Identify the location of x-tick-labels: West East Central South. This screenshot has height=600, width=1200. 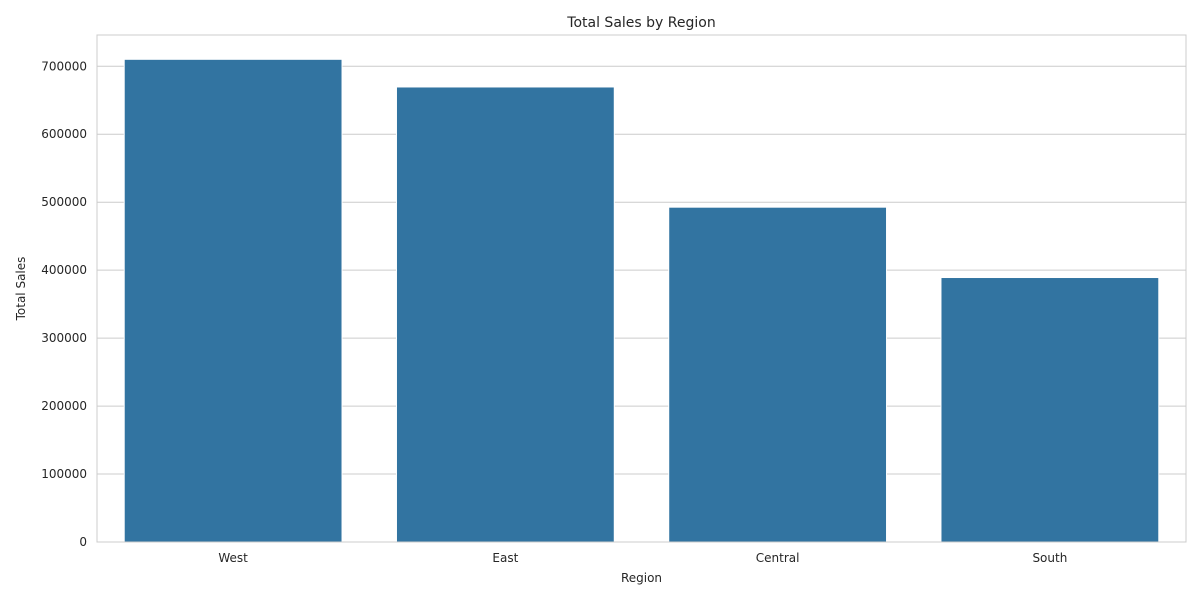
(642, 558).